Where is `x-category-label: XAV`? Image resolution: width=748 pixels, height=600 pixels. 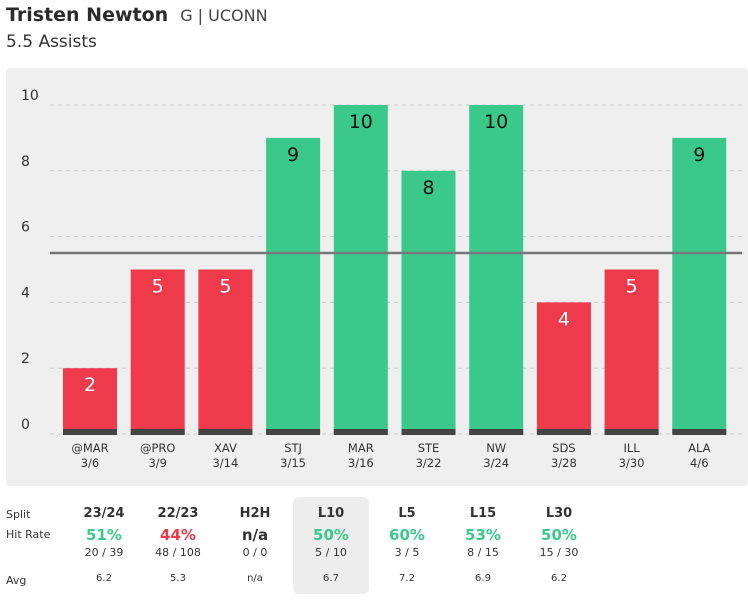 x-category-label: XAV is located at coordinates (225, 448).